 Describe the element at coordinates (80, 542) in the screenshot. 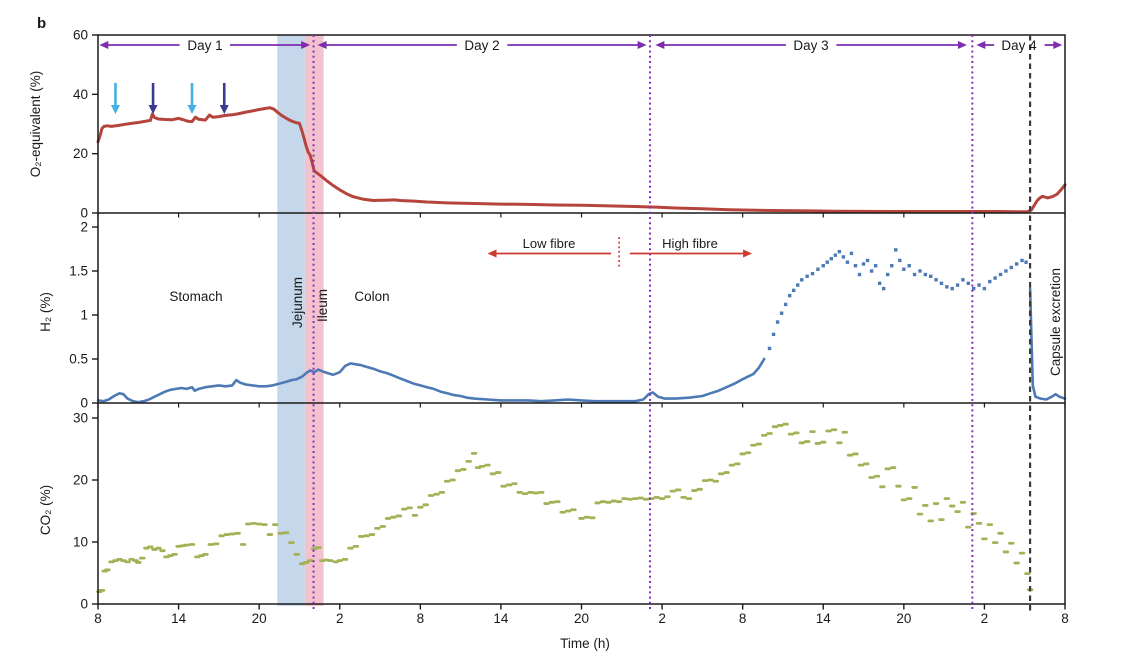

I see `y-tick-label: 10` at that location.